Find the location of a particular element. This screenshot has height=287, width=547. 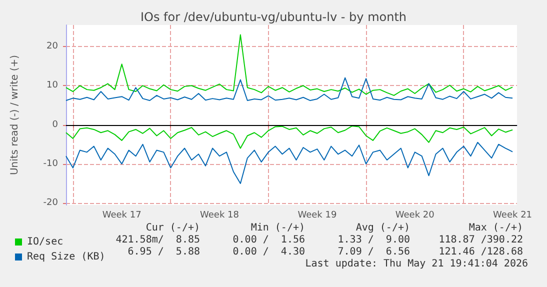

y-tick-label: -20 is located at coordinates (50, 203).